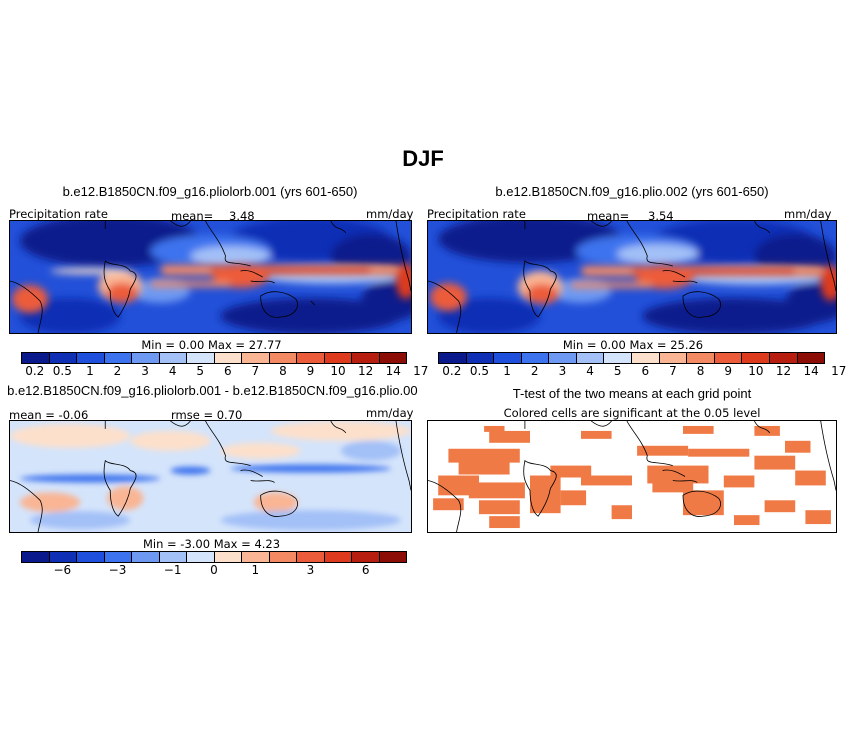 The width and height of the screenshot is (846, 733). Describe the element at coordinates (632, 277) in the screenshot. I see `precip-map-top-right` at that location.